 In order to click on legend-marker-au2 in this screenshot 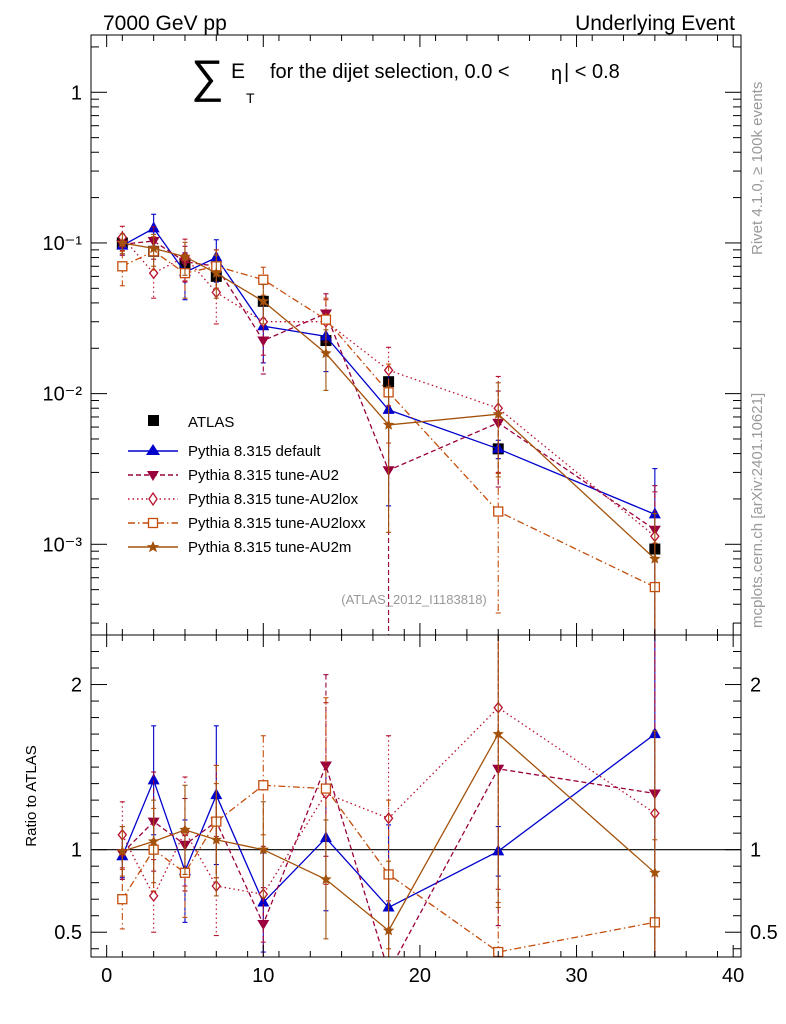, I will do `click(153, 476)`.